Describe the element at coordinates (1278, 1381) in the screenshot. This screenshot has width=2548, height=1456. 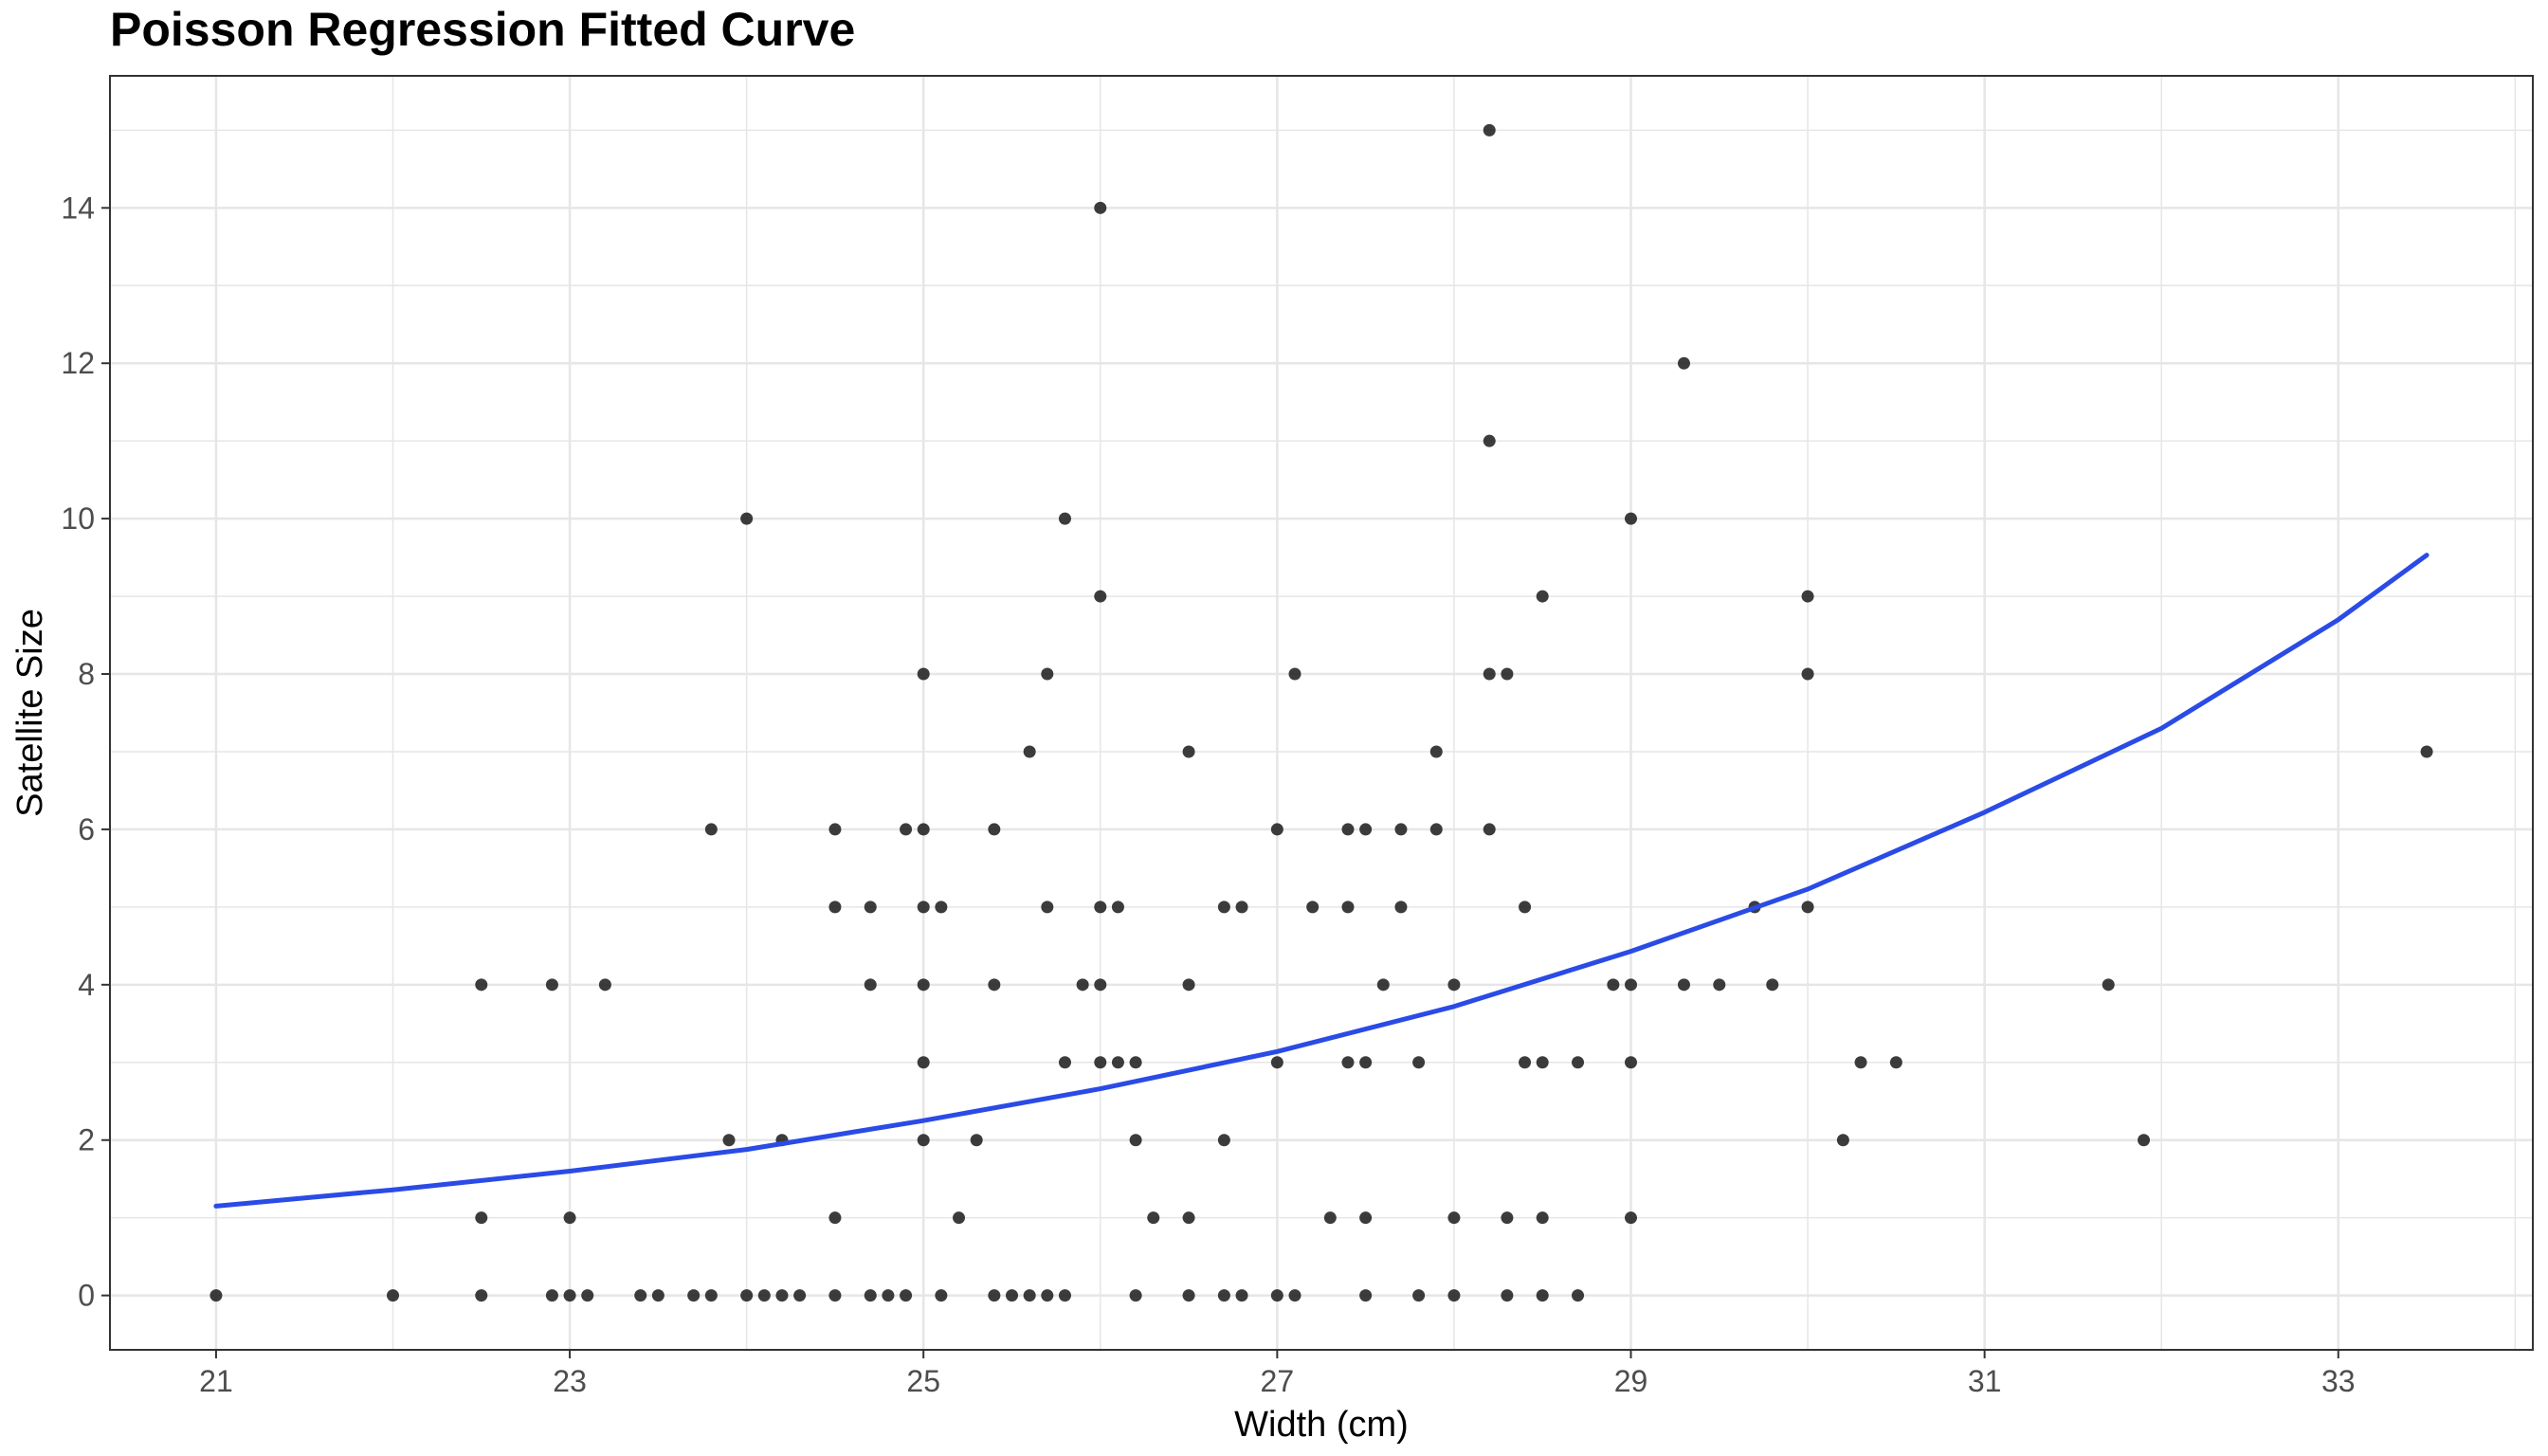
I see `x-tick-label: 27` at that location.